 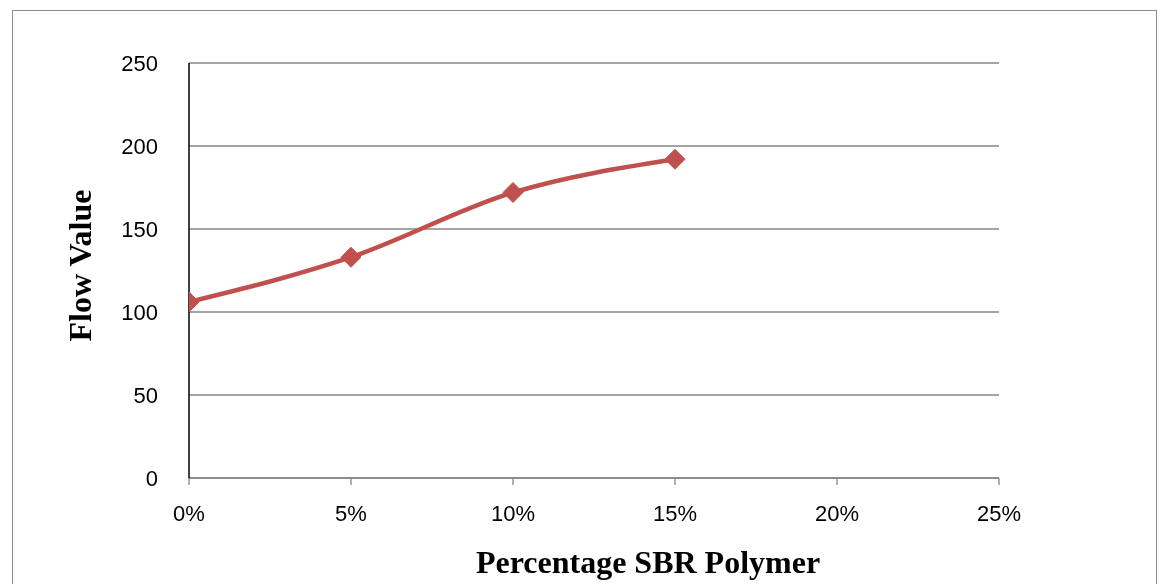 I want to click on x-tick-label: 10%, so click(x=513, y=513).